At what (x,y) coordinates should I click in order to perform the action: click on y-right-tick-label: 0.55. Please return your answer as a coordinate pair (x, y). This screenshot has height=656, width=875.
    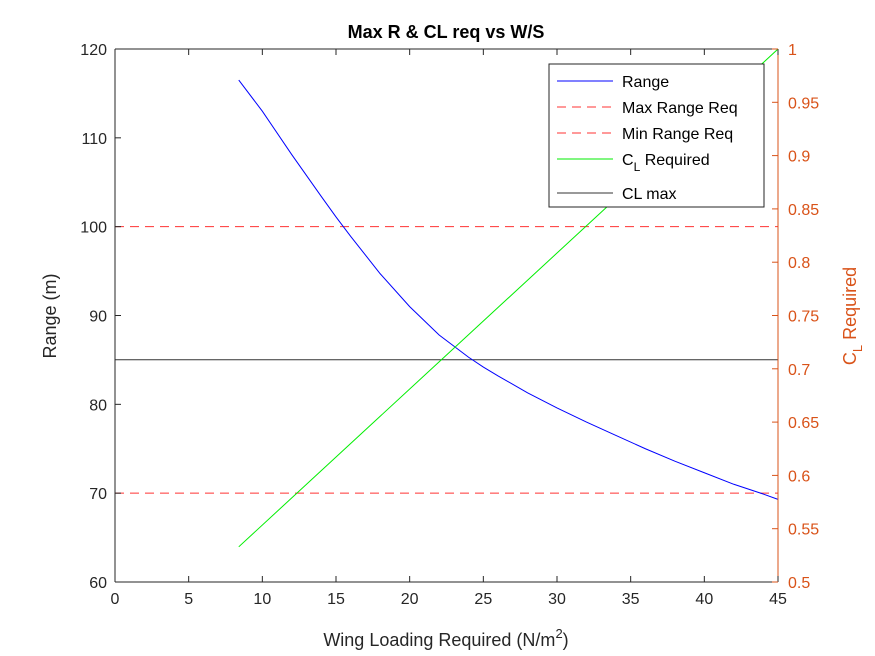
    Looking at the image, I should click on (803, 530).